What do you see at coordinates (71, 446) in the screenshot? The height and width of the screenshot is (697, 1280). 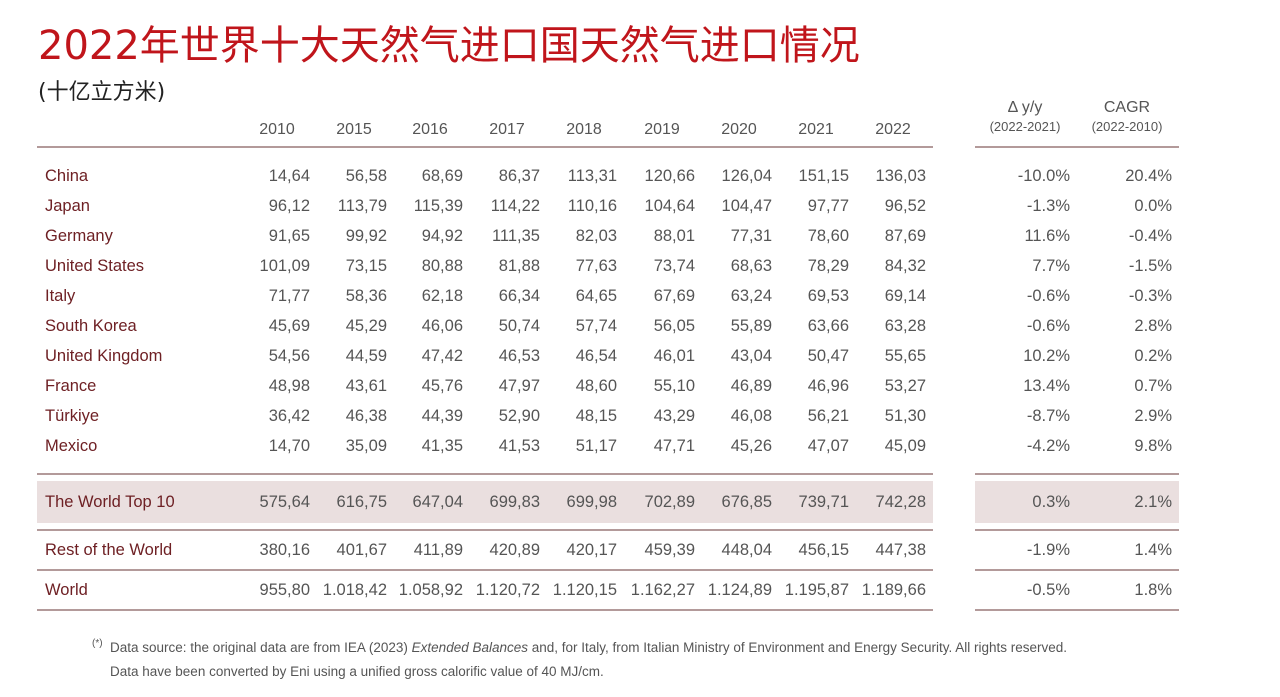 I see `country-name: Mexico` at bounding box center [71, 446].